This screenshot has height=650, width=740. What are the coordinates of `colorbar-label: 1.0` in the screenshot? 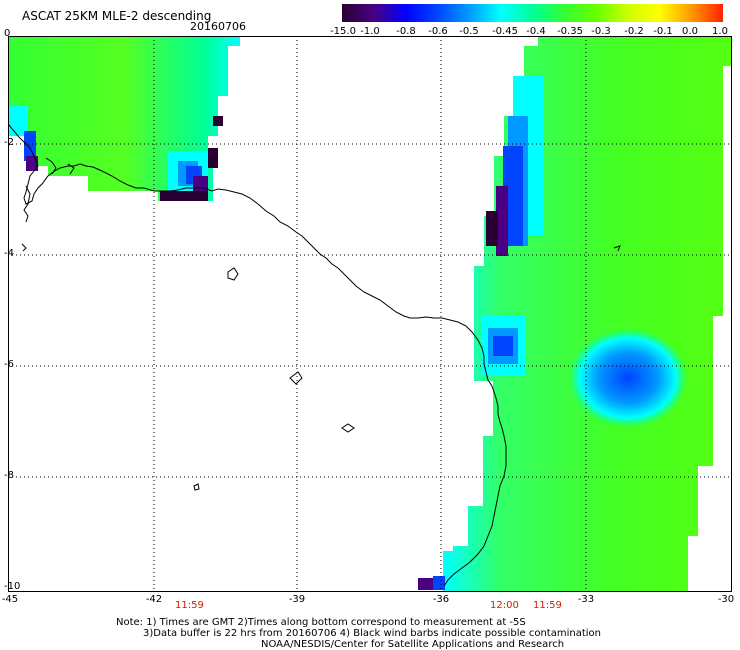 It's located at (720, 31).